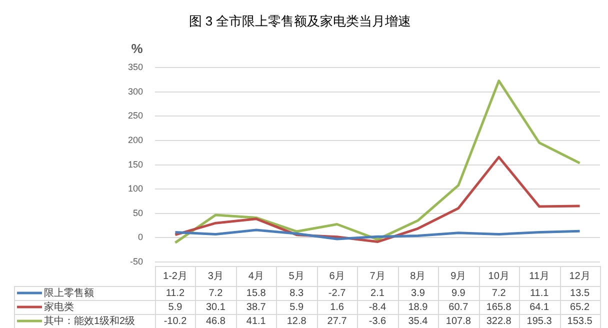 This screenshot has height=328, width=608. What do you see at coordinates (458, 307) in the screenshot?
I see `data-label: 60.7` at bounding box center [458, 307].